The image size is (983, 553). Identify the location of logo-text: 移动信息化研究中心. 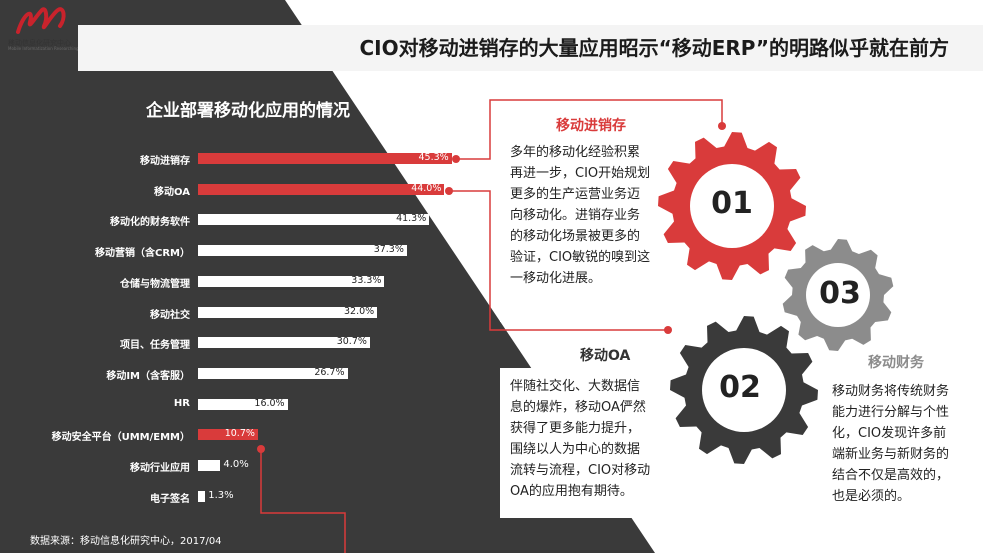
(39, 43).